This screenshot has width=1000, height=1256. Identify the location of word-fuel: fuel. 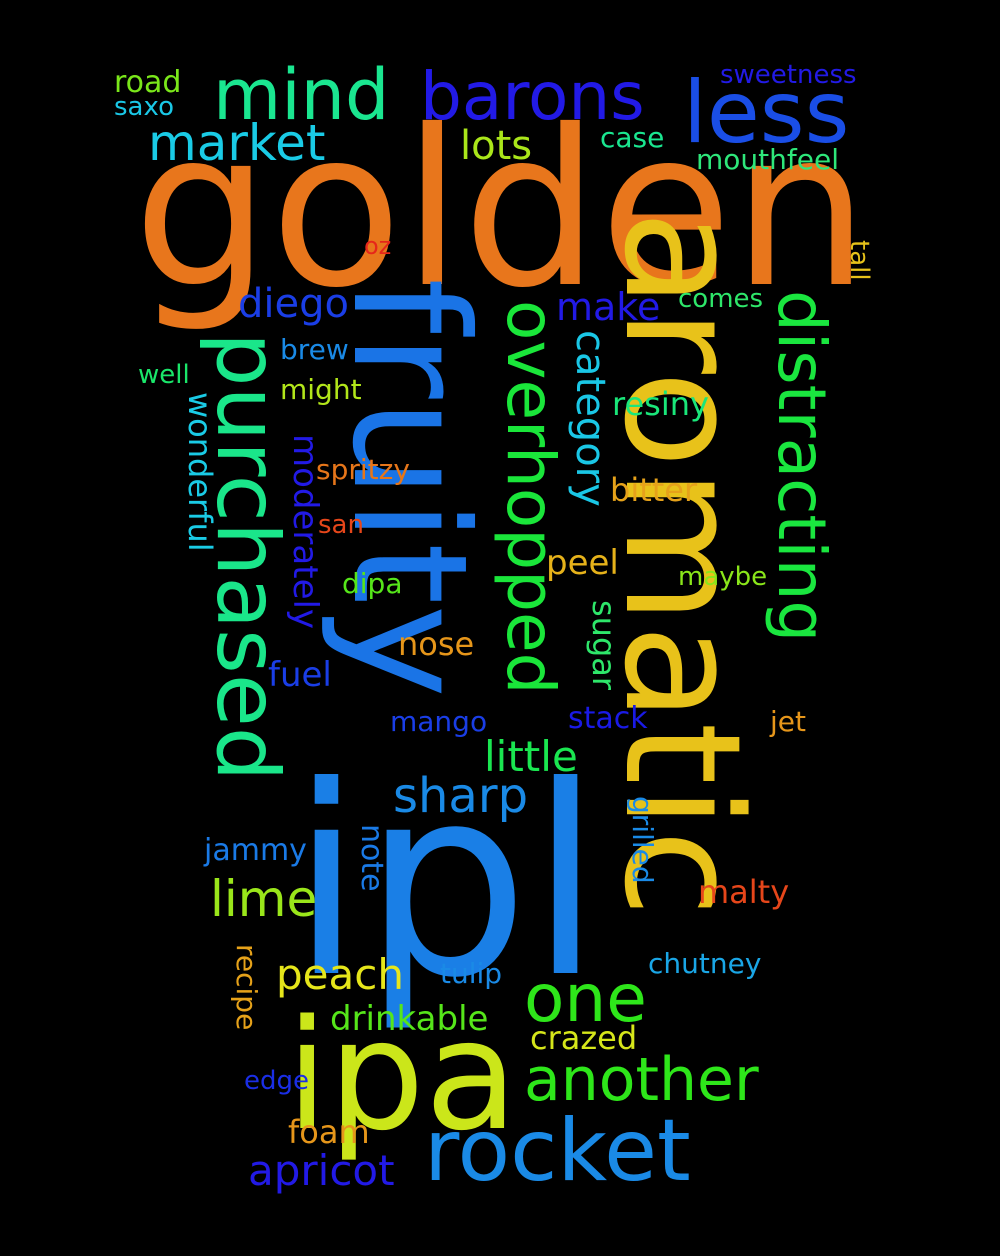
(300, 675).